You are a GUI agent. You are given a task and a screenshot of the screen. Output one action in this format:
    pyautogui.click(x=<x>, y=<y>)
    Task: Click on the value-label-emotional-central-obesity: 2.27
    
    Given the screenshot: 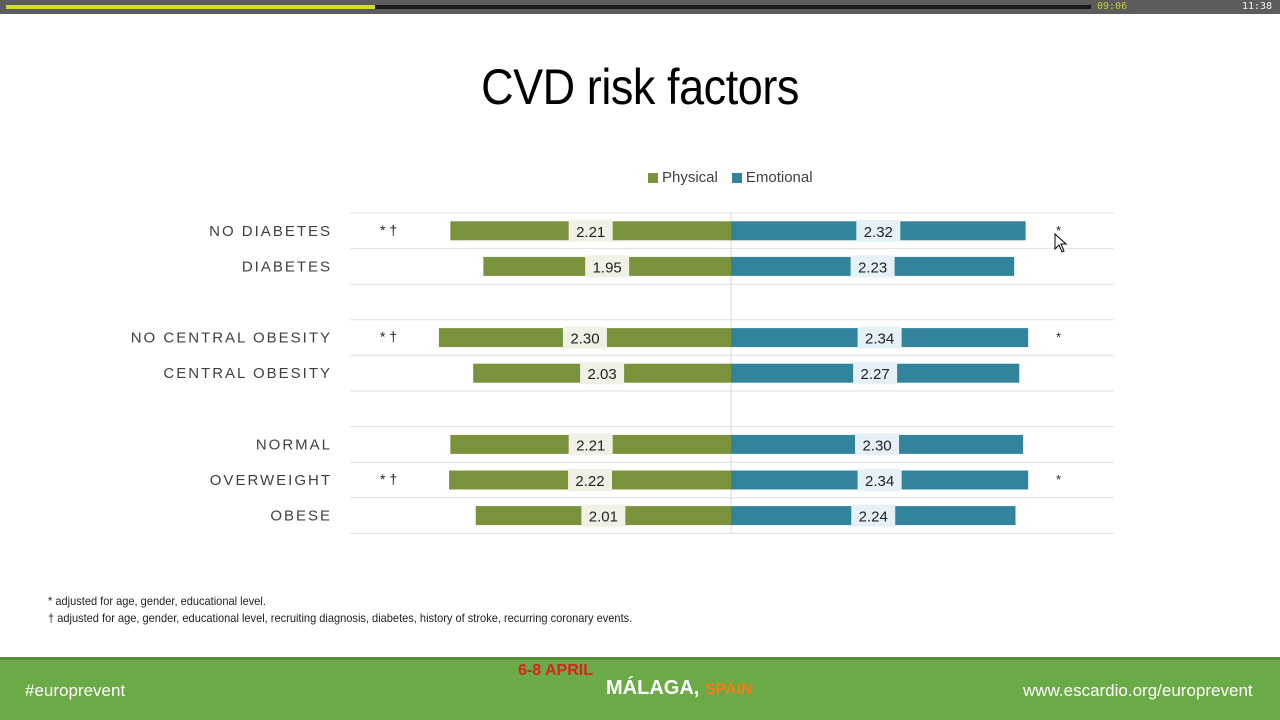 What is the action you would take?
    pyautogui.click(x=875, y=374)
    